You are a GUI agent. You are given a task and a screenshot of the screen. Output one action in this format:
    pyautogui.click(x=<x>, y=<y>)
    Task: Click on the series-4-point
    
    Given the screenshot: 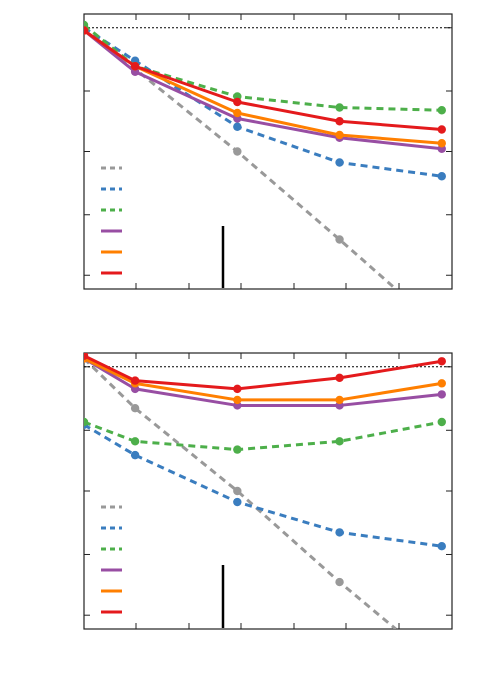 What is the action you would take?
    pyautogui.click(x=441, y=394)
    